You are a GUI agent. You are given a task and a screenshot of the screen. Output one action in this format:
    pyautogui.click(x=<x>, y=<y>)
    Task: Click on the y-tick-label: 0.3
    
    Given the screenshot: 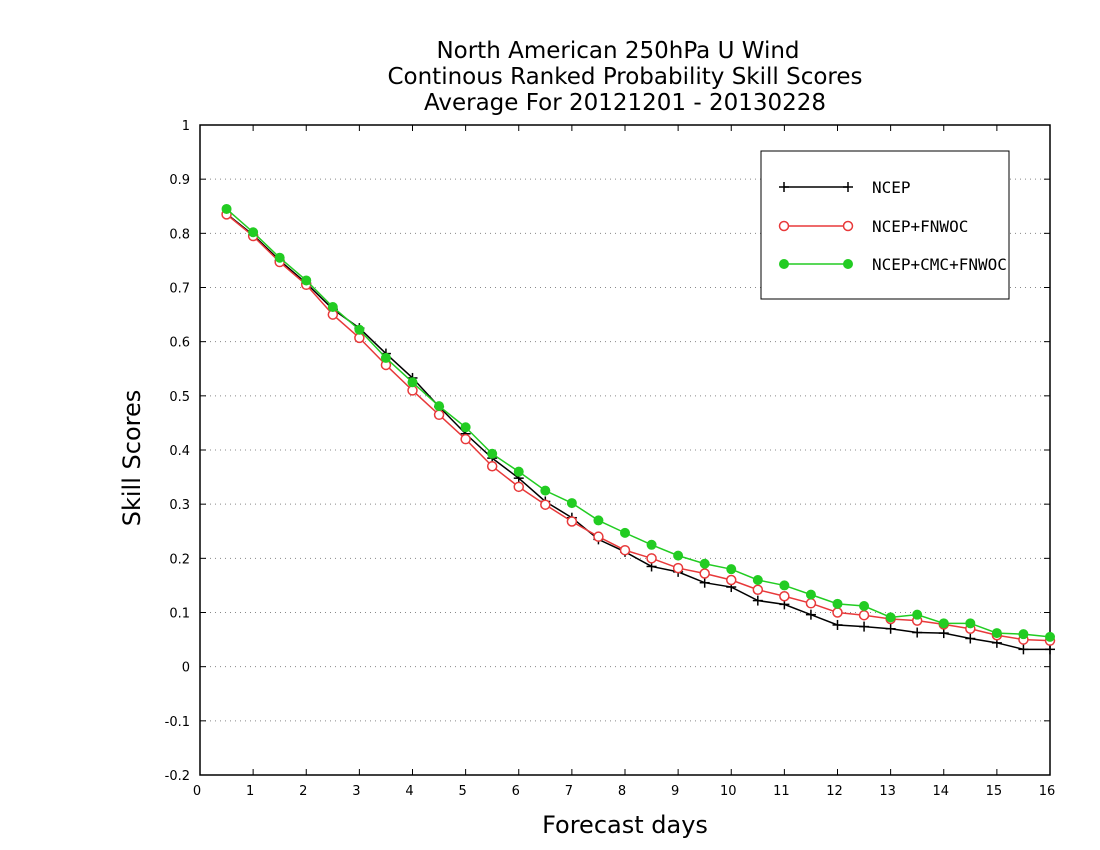 What is the action you would take?
    pyautogui.click(x=179, y=505)
    